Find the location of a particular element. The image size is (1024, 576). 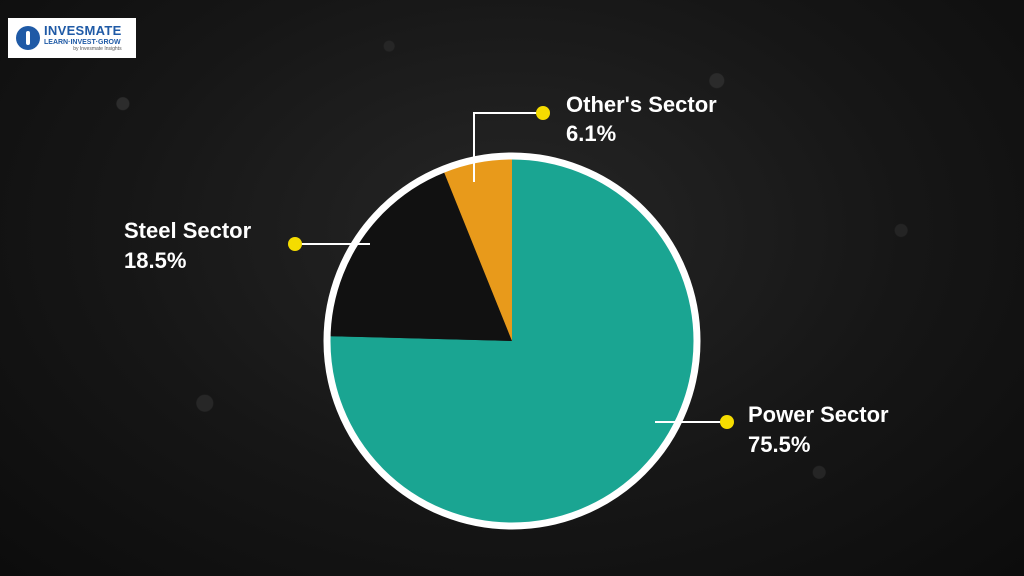

brand-mark-icon is located at coordinates (28, 38).